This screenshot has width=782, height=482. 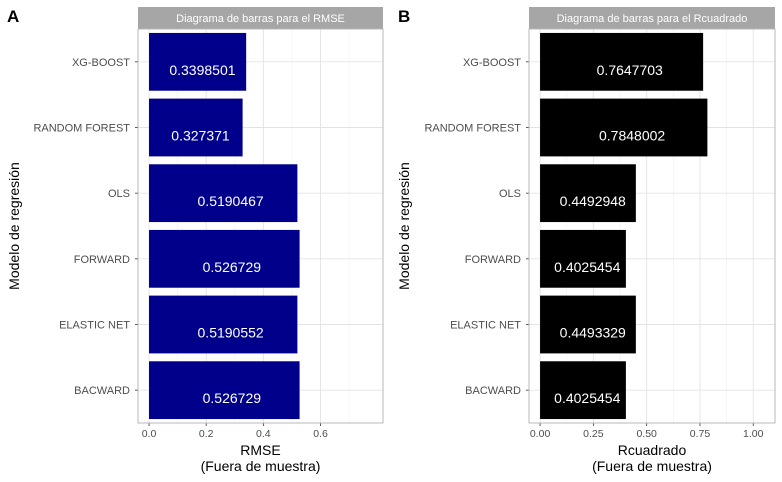 I want to click on panel-b-x-tick-label: 0.25, so click(x=593, y=434).